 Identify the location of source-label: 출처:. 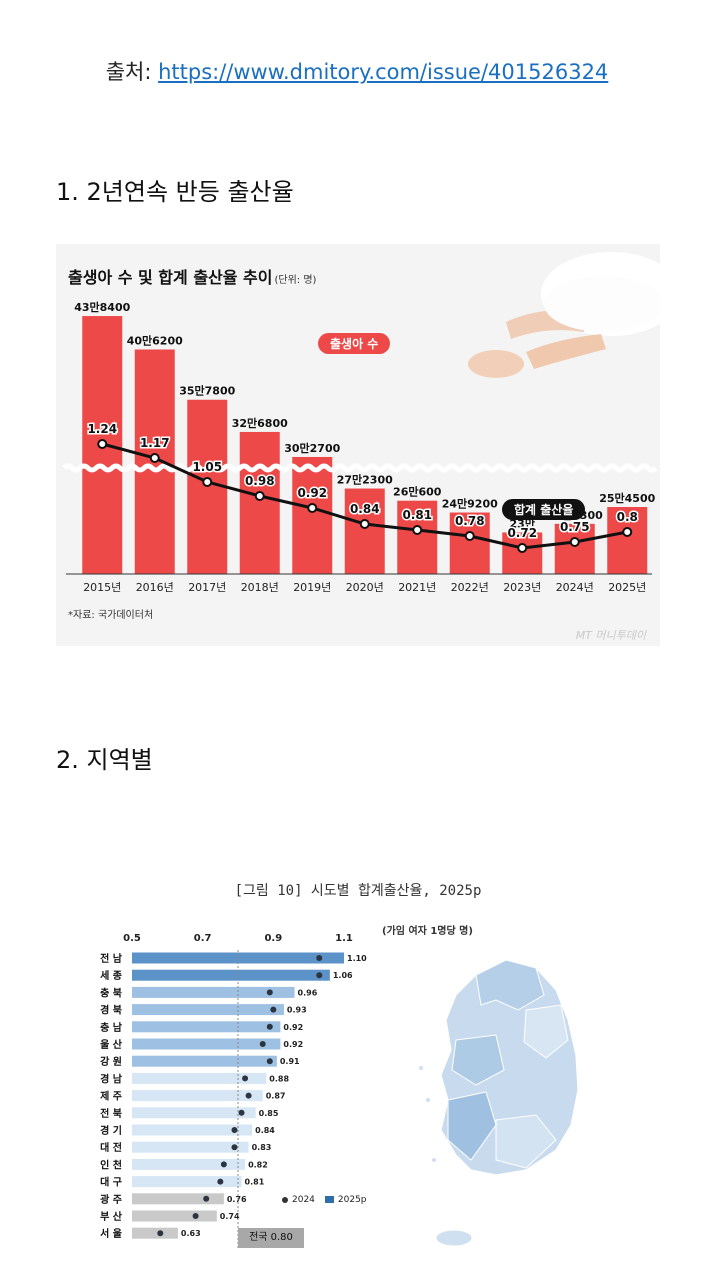
(128, 72).